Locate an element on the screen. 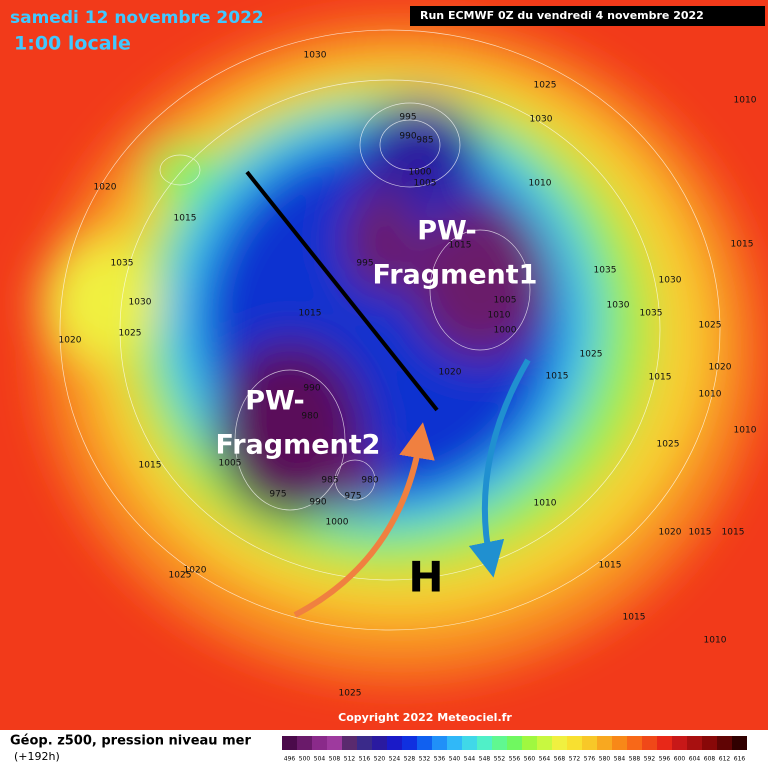 The height and width of the screenshot is (772, 768). copyright: Copyright 2022 Meteociel.fr is located at coordinates (425, 717).